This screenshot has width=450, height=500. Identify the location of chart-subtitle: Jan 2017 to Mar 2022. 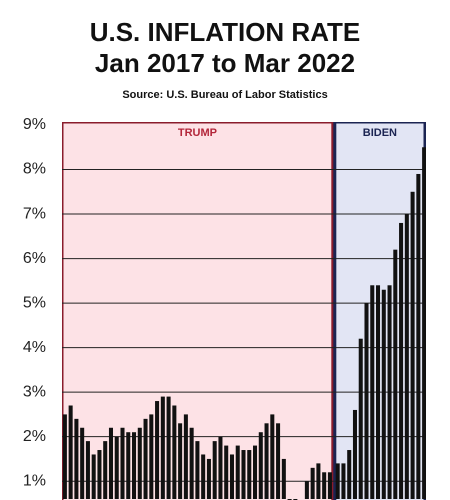
(225, 63).